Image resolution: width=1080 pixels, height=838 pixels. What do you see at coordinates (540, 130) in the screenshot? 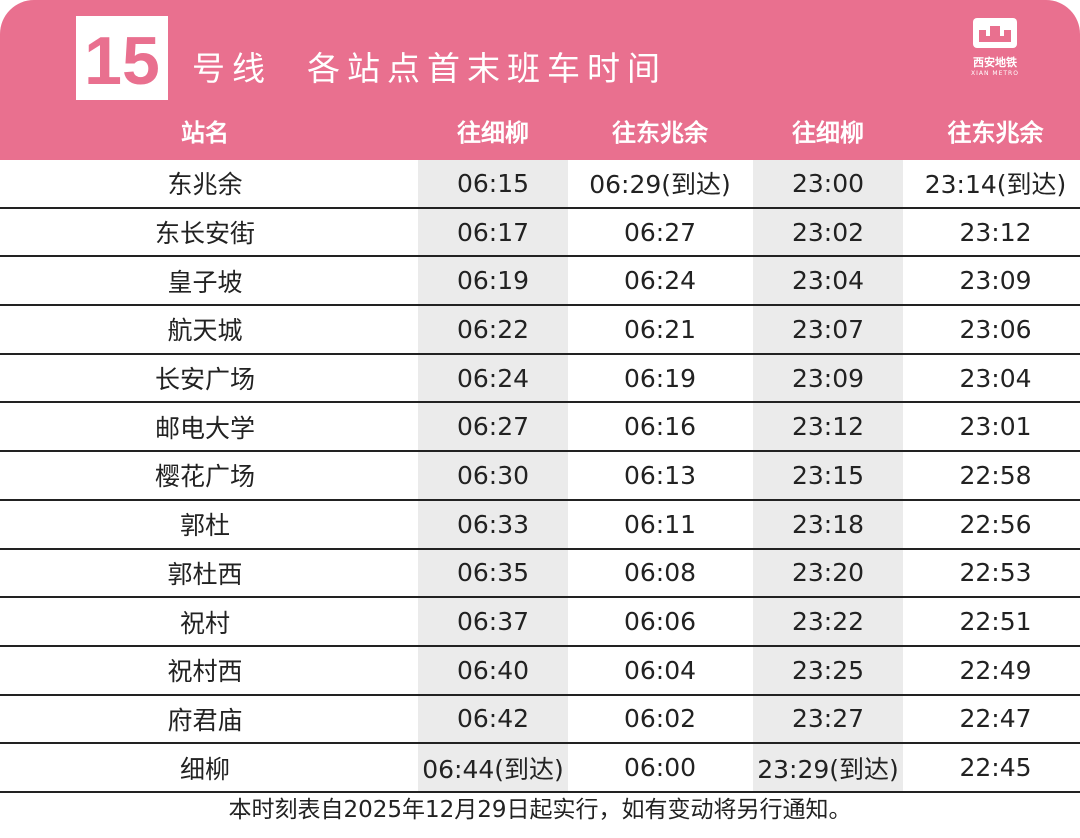
I see `header-row: 站名 往细柳 往东兆余 往细柳 往东兆余` at bounding box center [540, 130].